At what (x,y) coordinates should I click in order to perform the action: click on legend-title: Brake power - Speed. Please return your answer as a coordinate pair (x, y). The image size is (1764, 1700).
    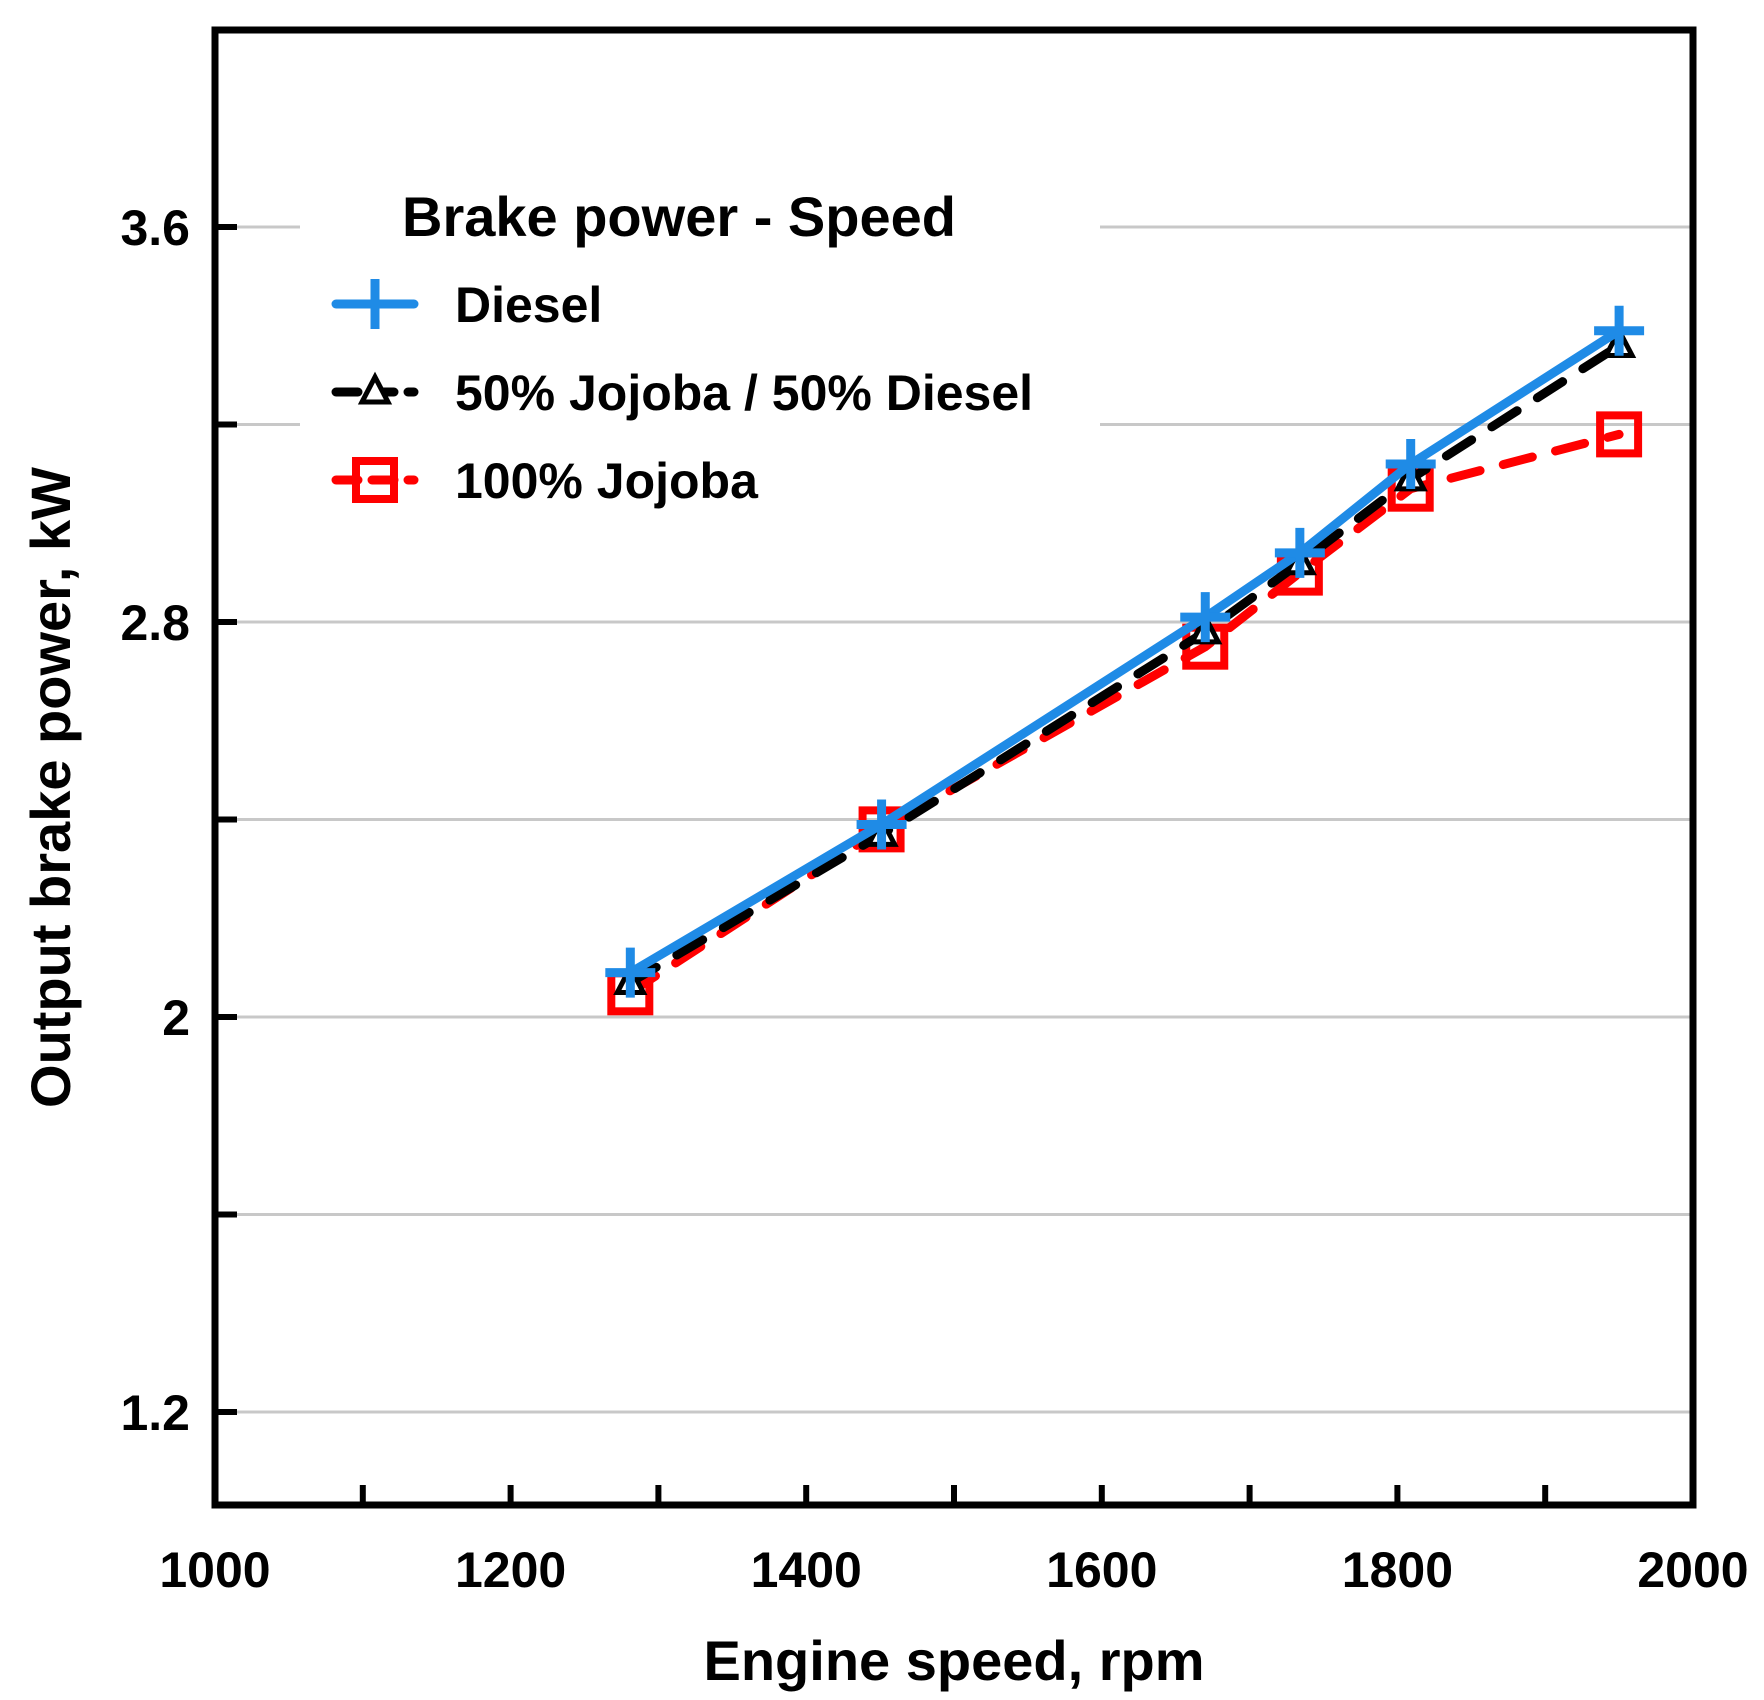
    Looking at the image, I should click on (679, 216).